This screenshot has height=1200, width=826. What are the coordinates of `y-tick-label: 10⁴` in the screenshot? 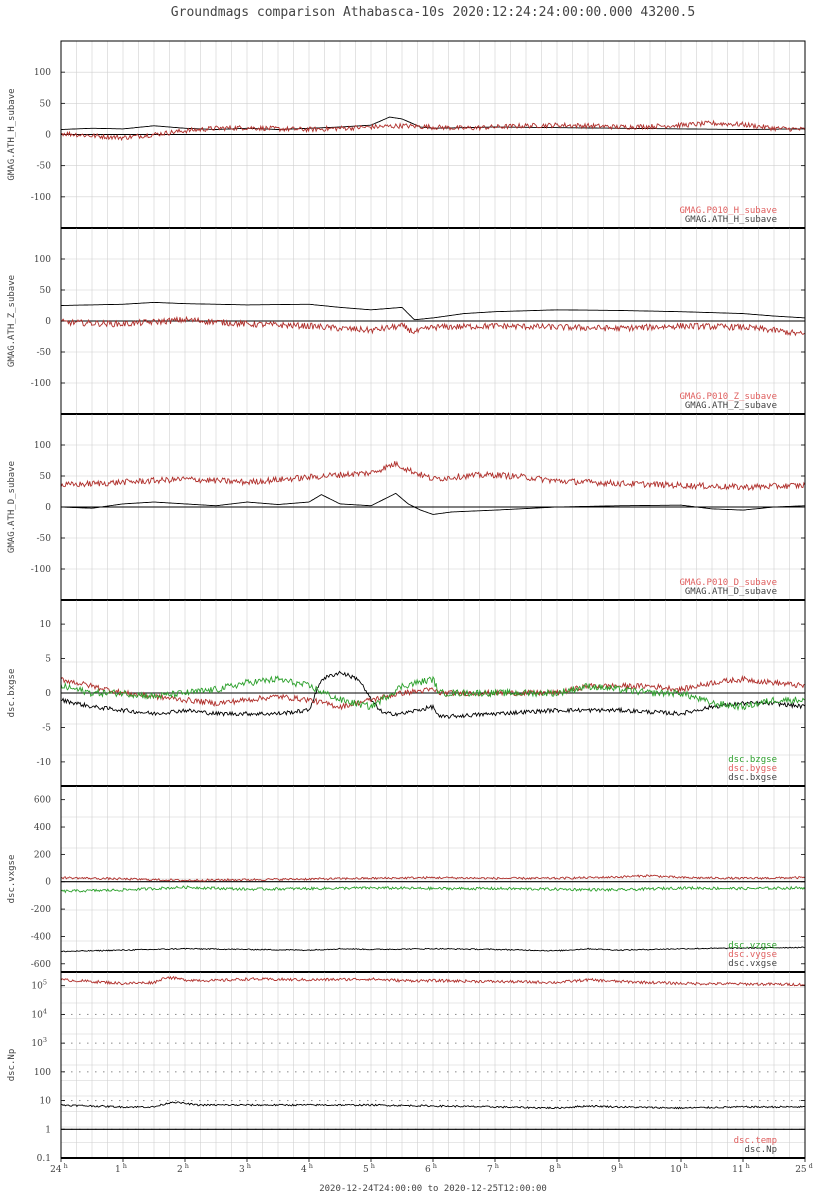 It's located at (39, 1013).